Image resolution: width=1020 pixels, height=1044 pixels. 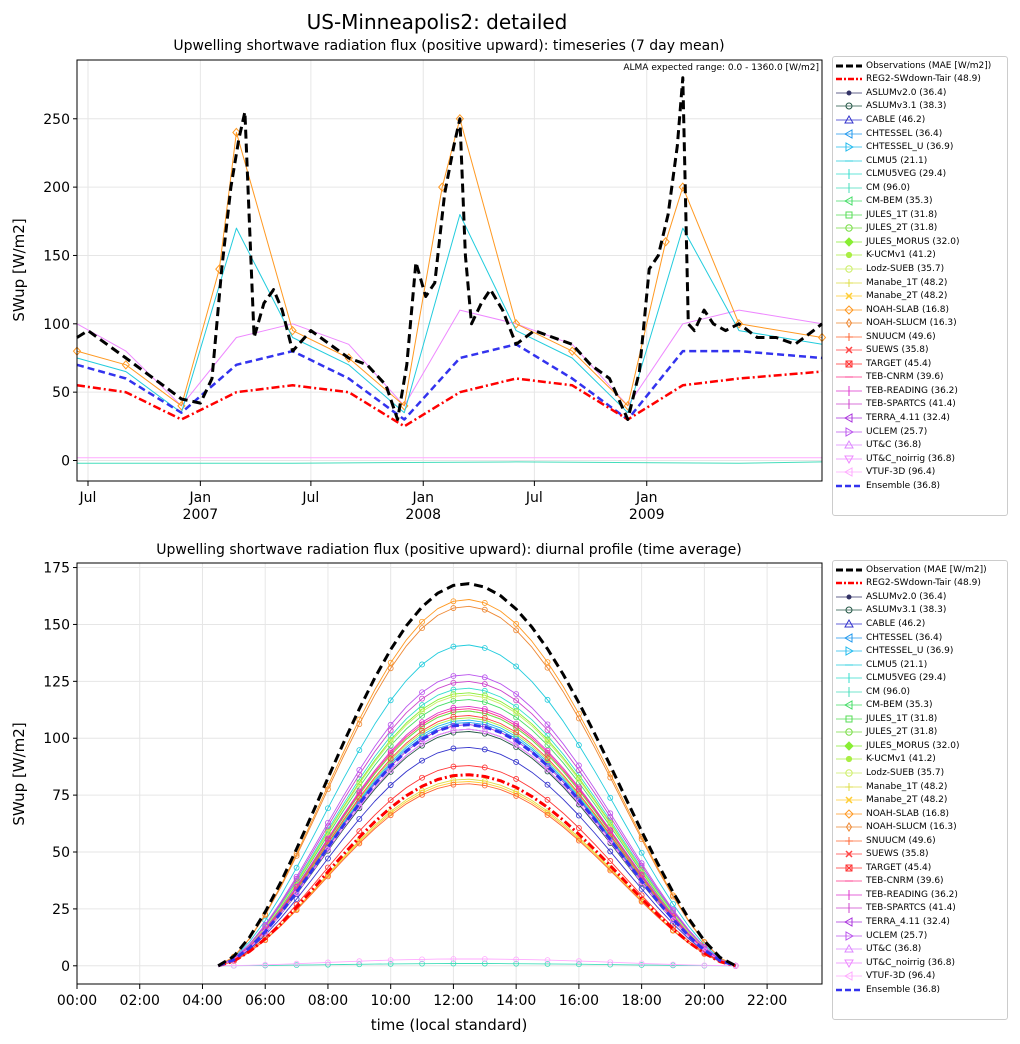 I want to click on diurnal-xtick-label: 08:00, so click(x=328, y=1001).